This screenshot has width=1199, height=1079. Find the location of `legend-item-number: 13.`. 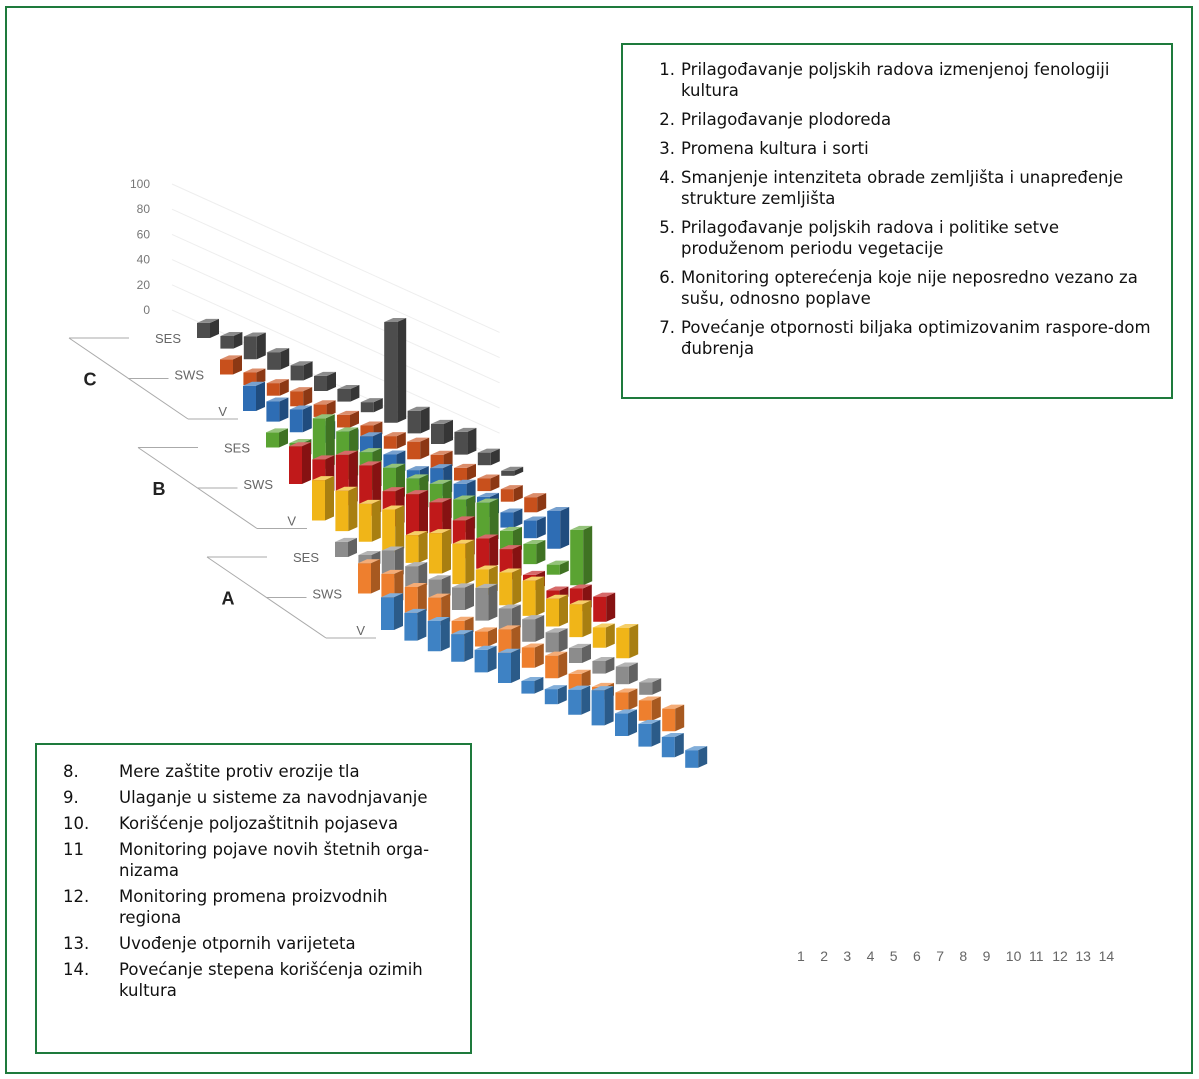

legend-item-number: 13. is located at coordinates (76, 943).